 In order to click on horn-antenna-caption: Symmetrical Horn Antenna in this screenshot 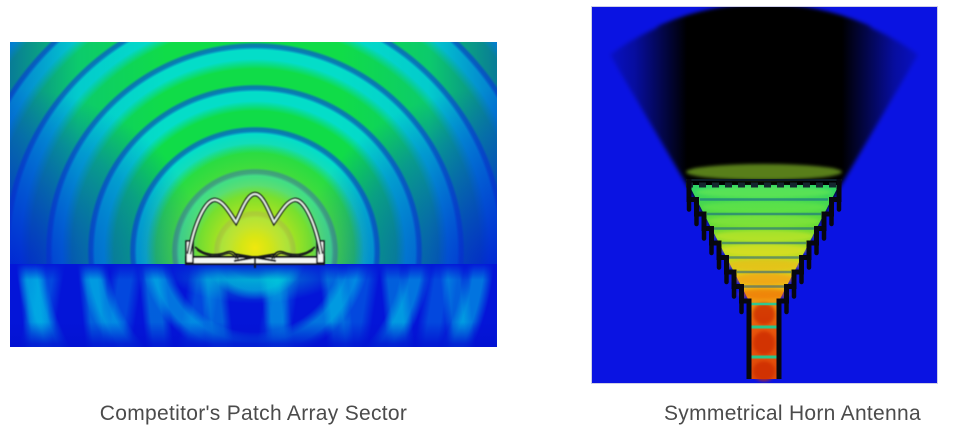, I will do `click(792, 413)`.